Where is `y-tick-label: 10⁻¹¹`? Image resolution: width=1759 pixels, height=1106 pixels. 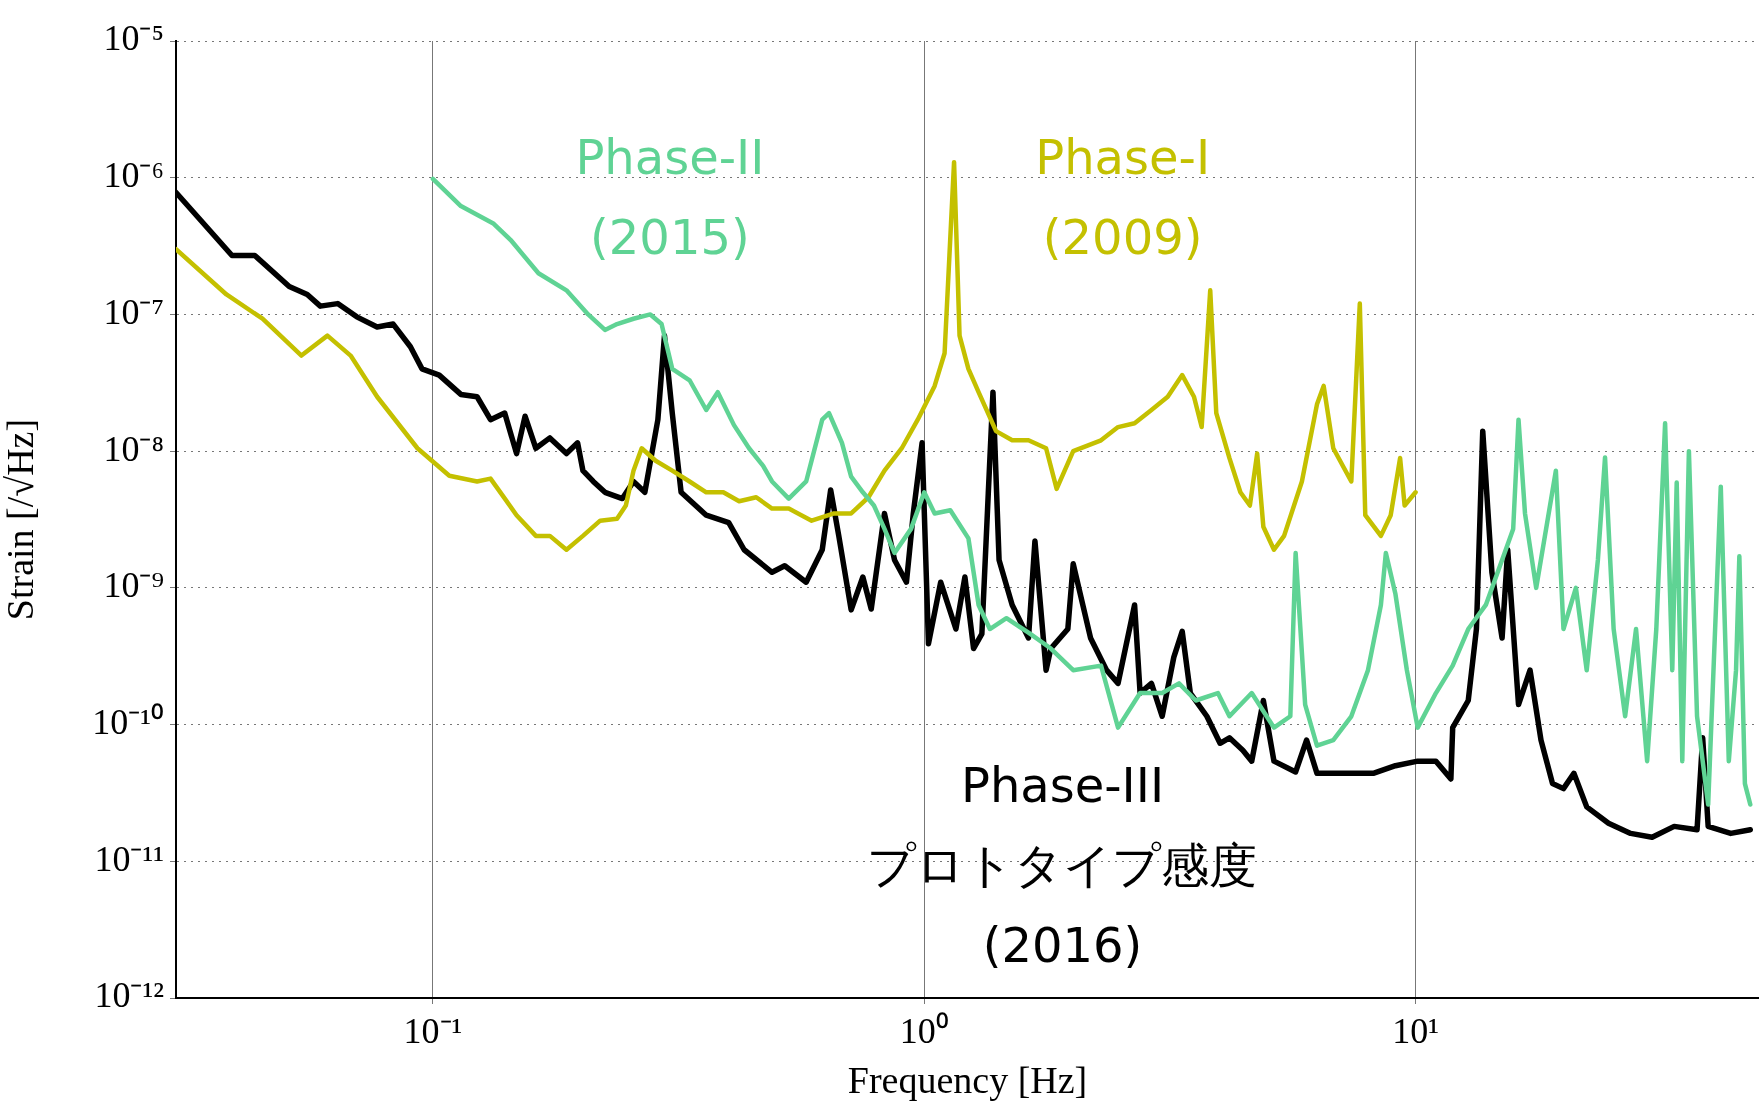
y-tick-label: 10⁻¹¹ is located at coordinates (129, 858).